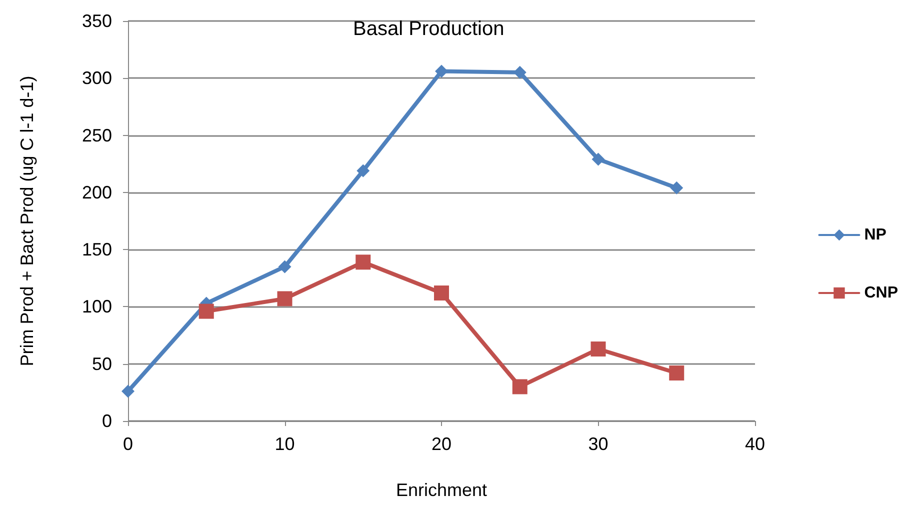  Describe the element at coordinates (97, 135) in the screenshot. I see `y-tick-label: 250` at that location.